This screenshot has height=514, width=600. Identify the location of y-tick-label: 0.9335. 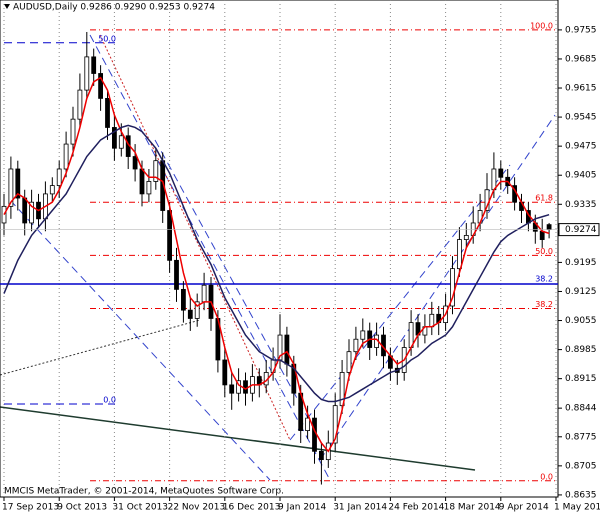
(581, 205).